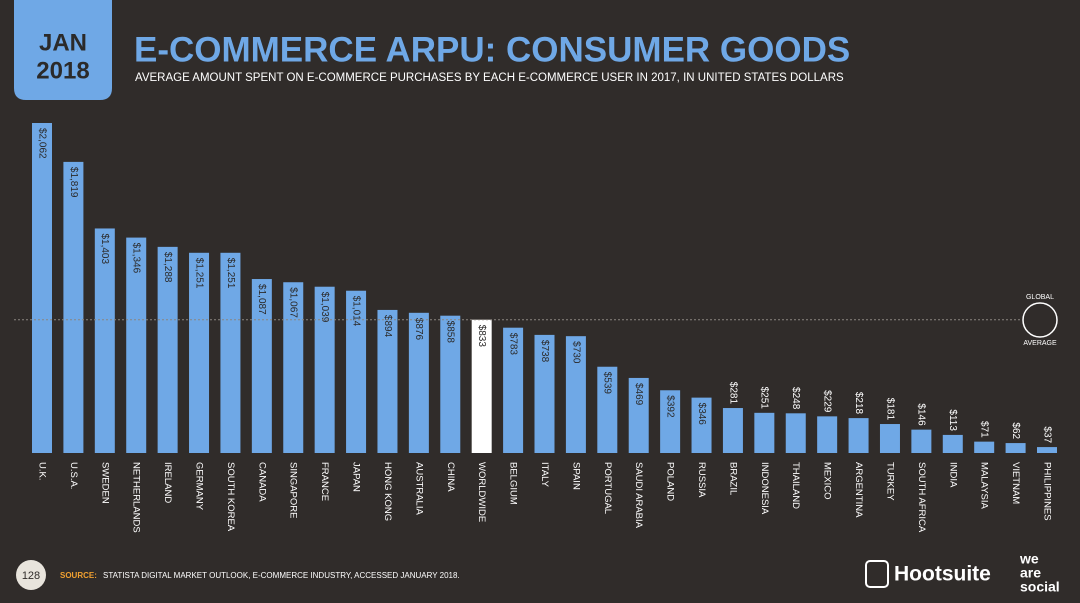 This screenshot has height=603, width=1080. Describe the element at coordinates (293, 490) in the screenshot. I see `x-tick-label: SINGAPORE` at that location.